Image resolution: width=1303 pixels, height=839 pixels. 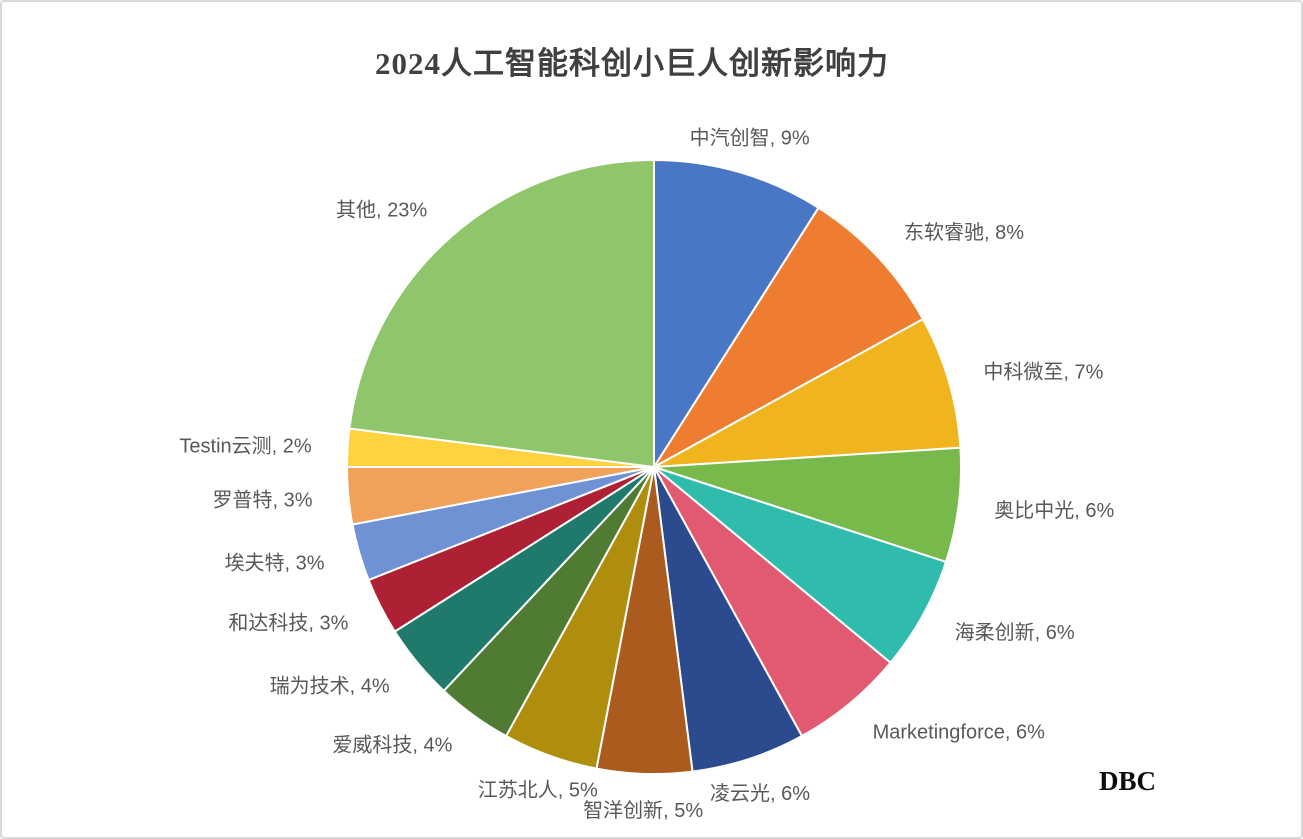 What do you see at coordinates (760, 793) in the screenshot?
I see `slice-label-7: 凌云光, 6%` at bounding box center [760, 793].